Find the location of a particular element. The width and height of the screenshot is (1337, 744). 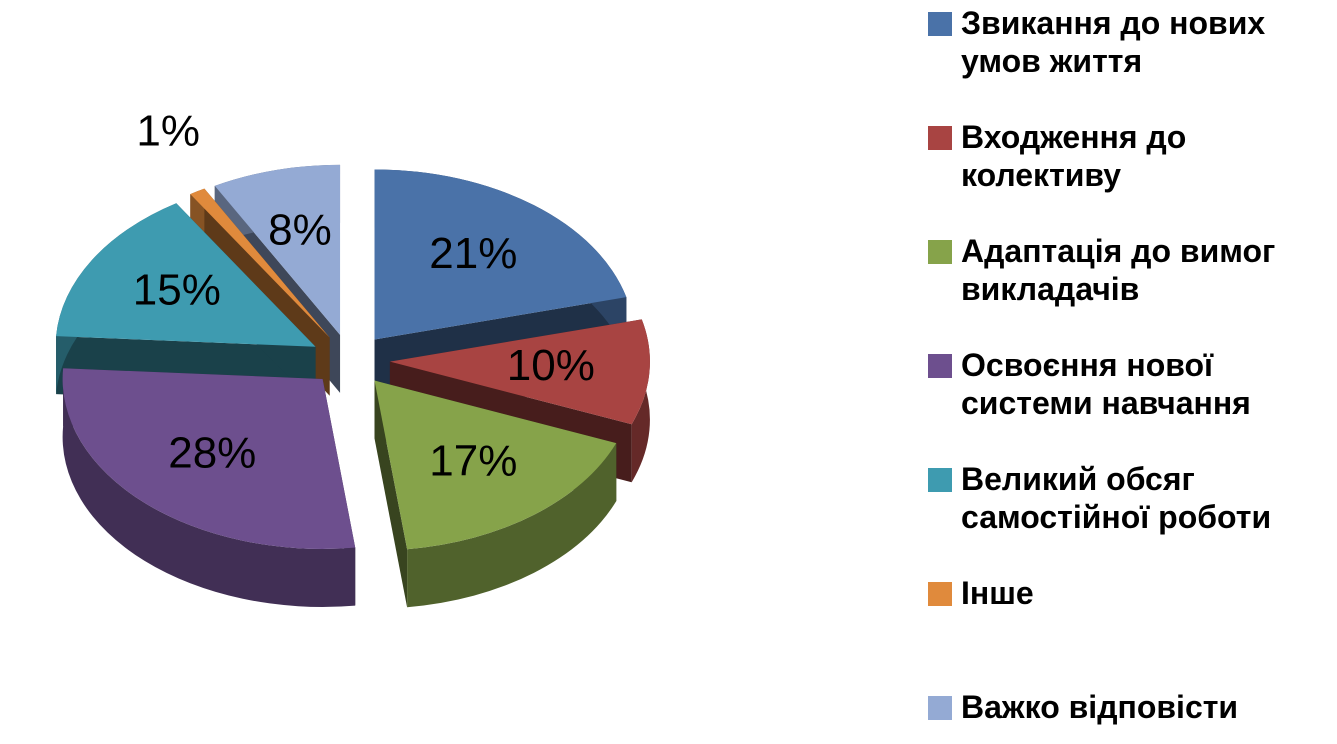

data-label: 17% is located at coordinates (473, 460).